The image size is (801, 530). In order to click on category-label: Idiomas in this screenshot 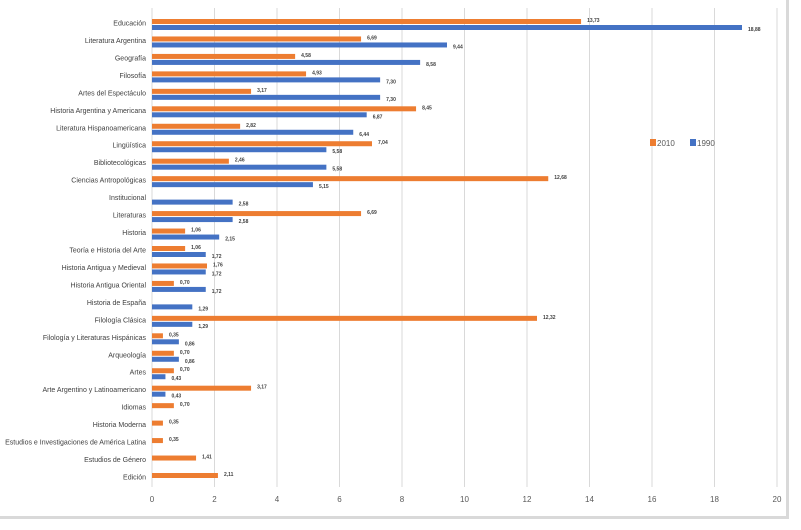, I will do `click(133, 408)`.